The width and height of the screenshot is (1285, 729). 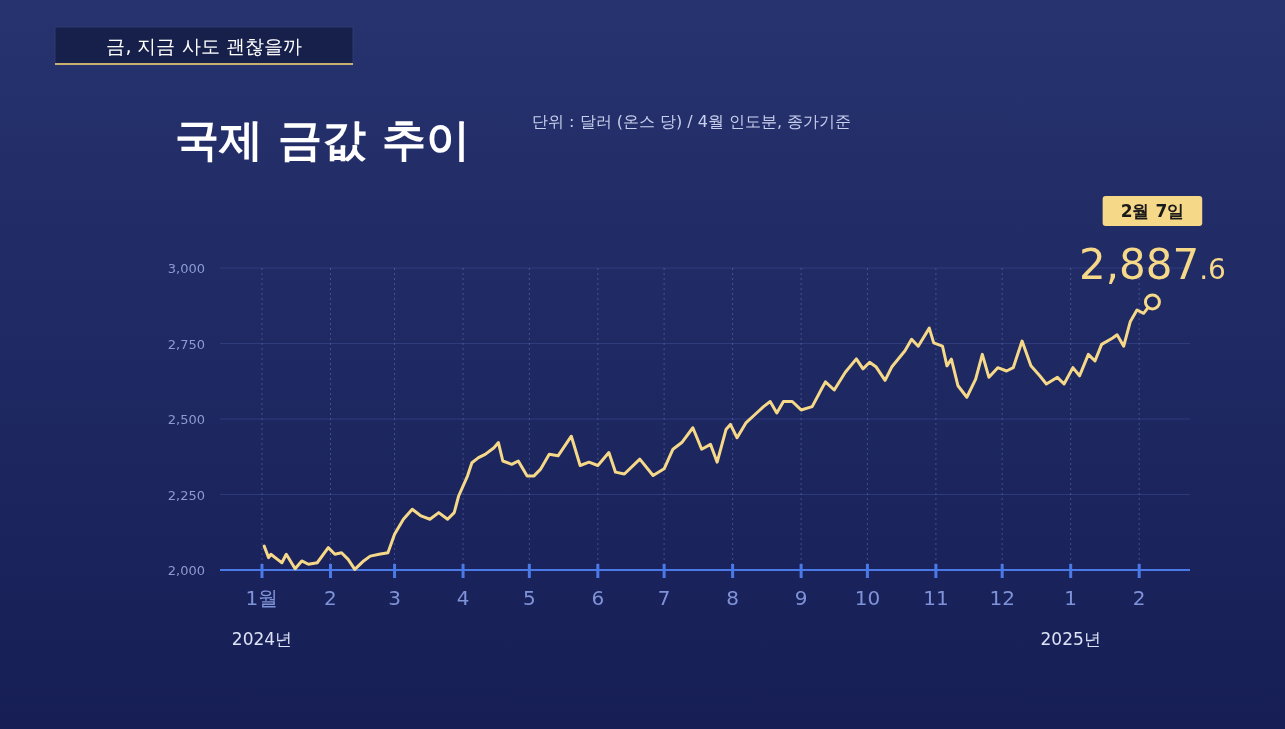 I want to click on x-tick-label: 7, so click(x=664, y=598).